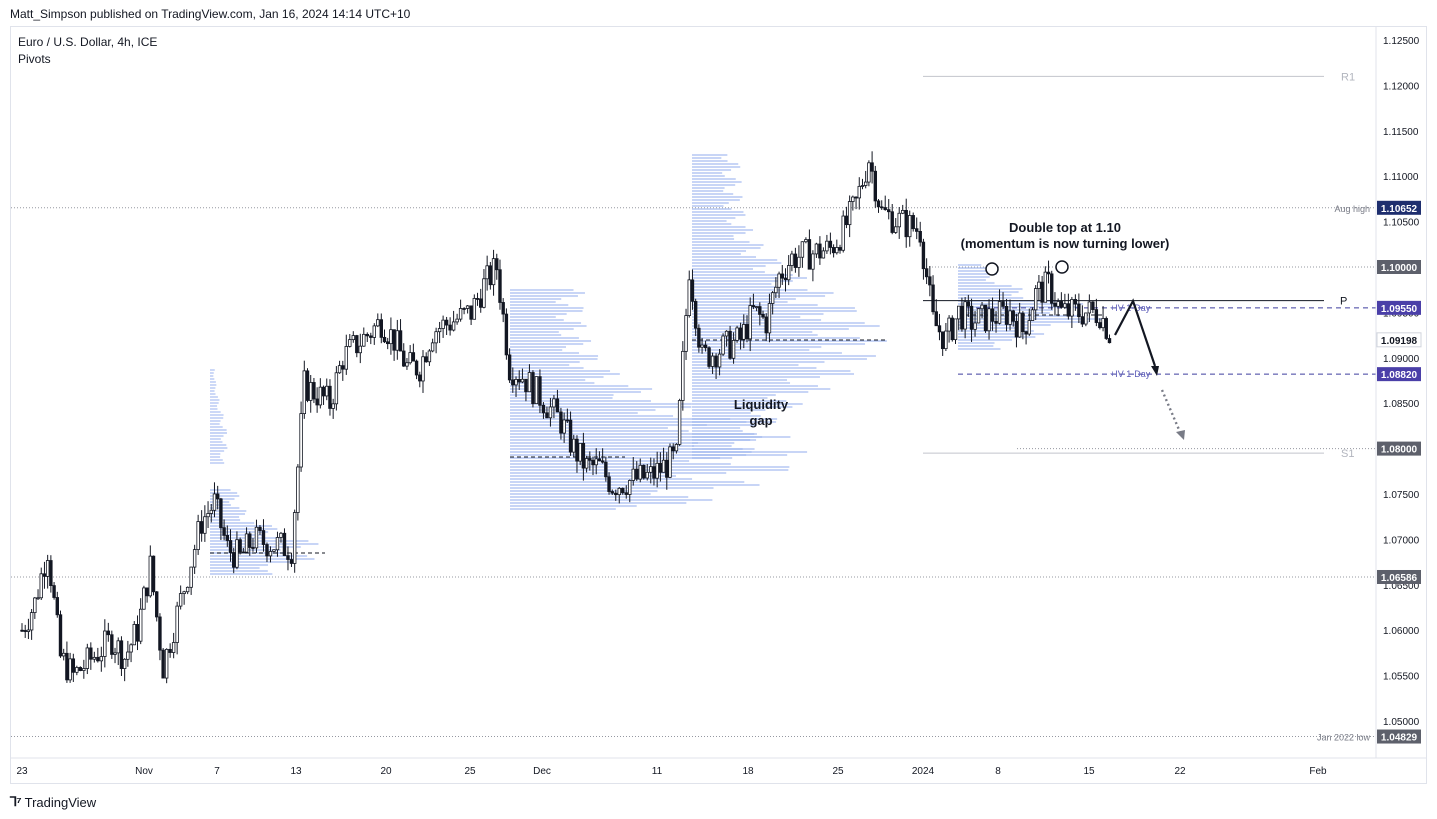 This screenshot has height=819, width=1437. Describe the element at coordinates (34, 59) in the screenshot. I see `legend-indicator: Pivots` at that location.